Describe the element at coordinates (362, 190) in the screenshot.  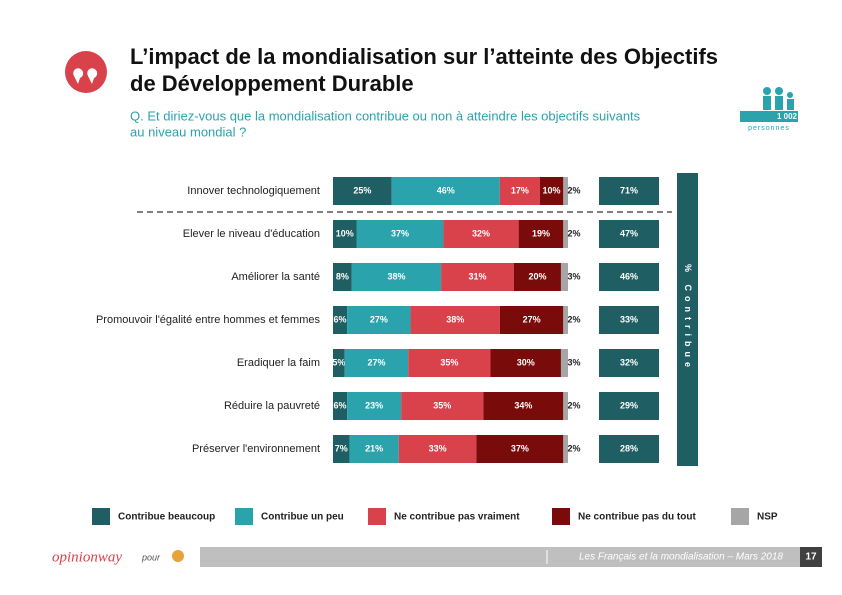
I see `value-label: 25%` at that location.